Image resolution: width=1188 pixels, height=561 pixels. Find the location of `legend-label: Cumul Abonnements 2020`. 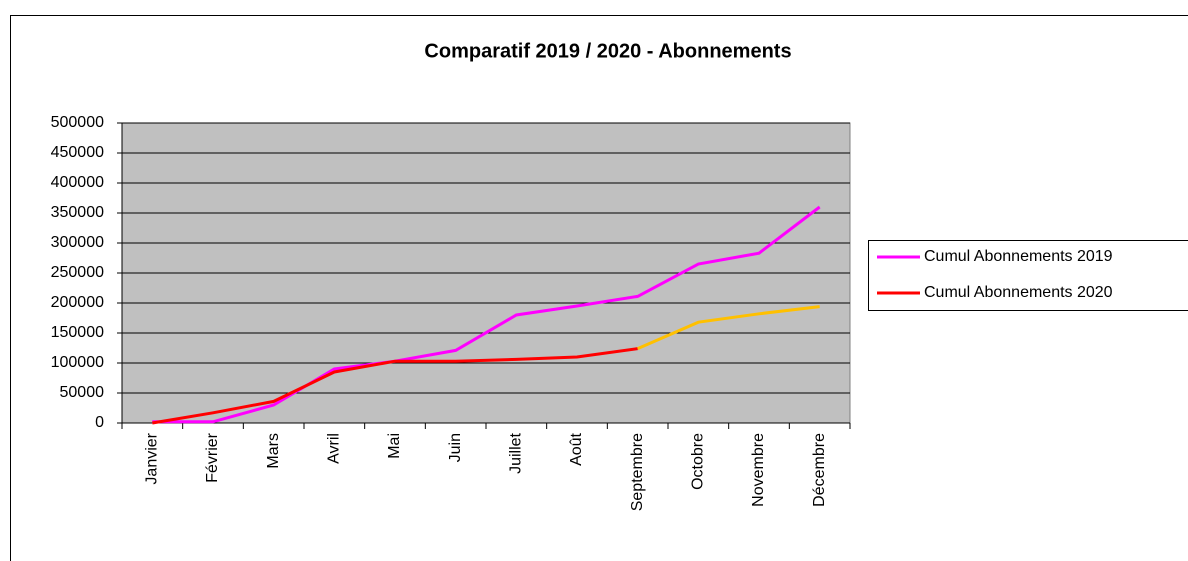

legend-label: Cumul Abonnements 2020 is located at coordinates (1018, 292).